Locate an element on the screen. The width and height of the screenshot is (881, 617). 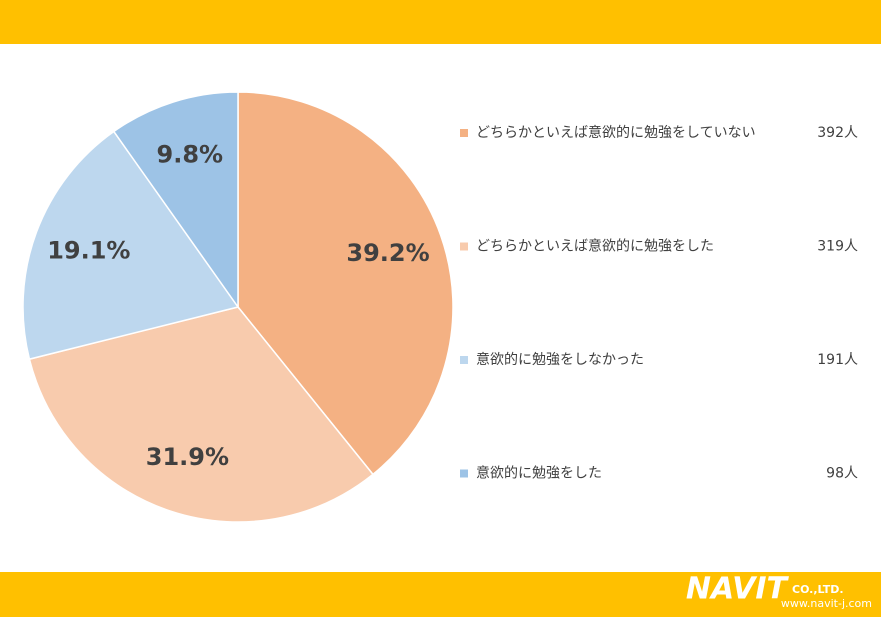
legend-count: 392人 is located at coordinates (837, 133).